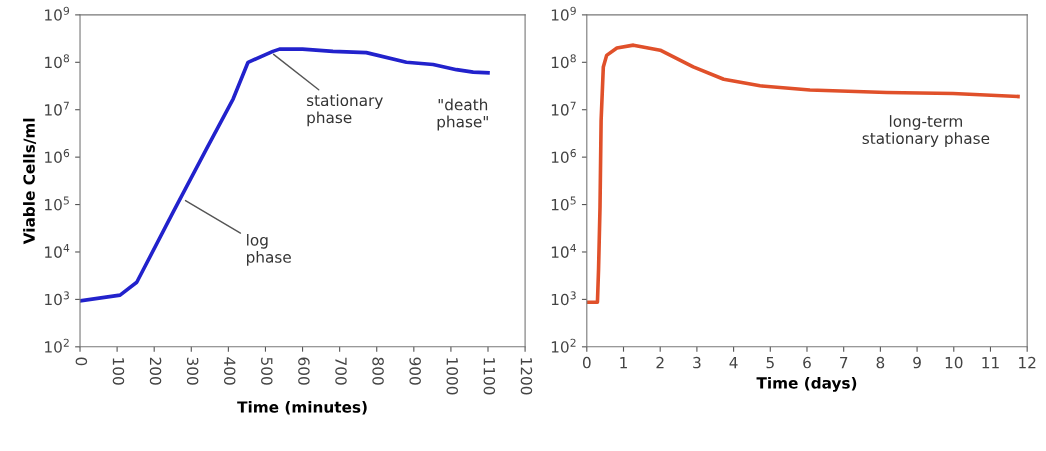 The image size is (1046, 451). Describe the element at coordinates (155, 371) in the screenshot. I see `x-tick-label: 200` at that location.